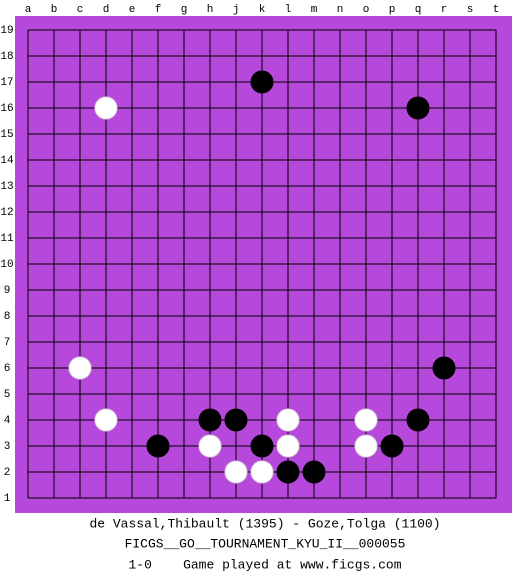 The image size is (525, 575). What do you see at coordinates (236, 10) in the screenshot?
I see `column-label: j` at bounding box center [236, 10].